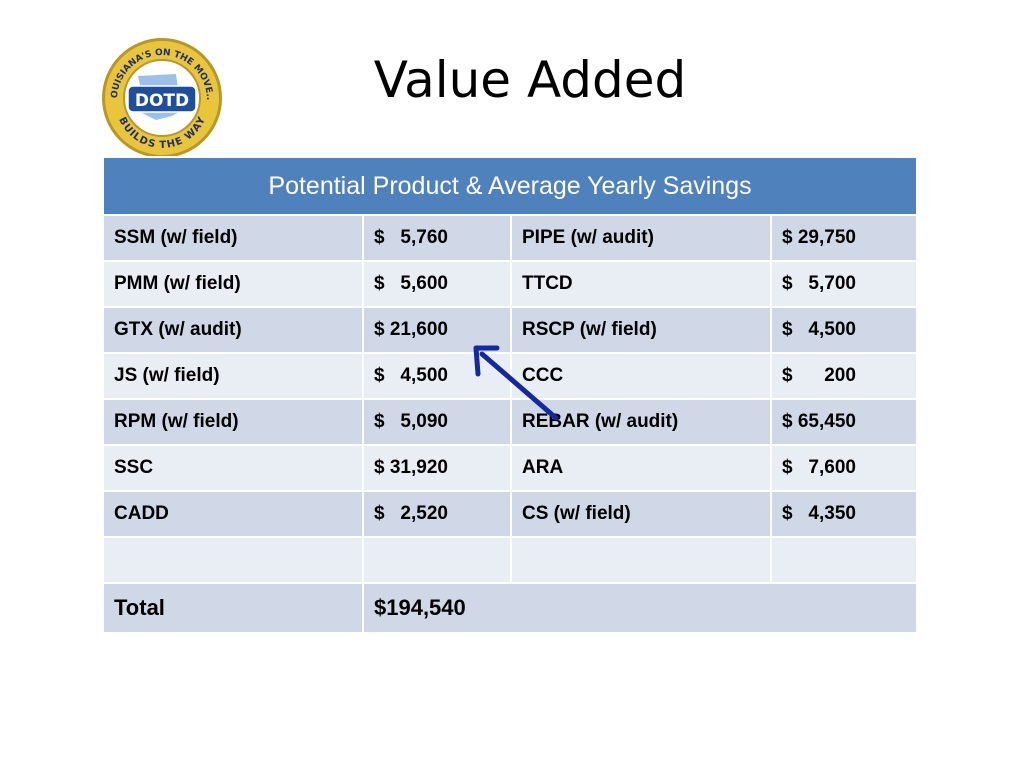  What do you see at coordinates (233, 608) in the screenshot?
I see `total-label: Total` at bounding box center [233, 608].